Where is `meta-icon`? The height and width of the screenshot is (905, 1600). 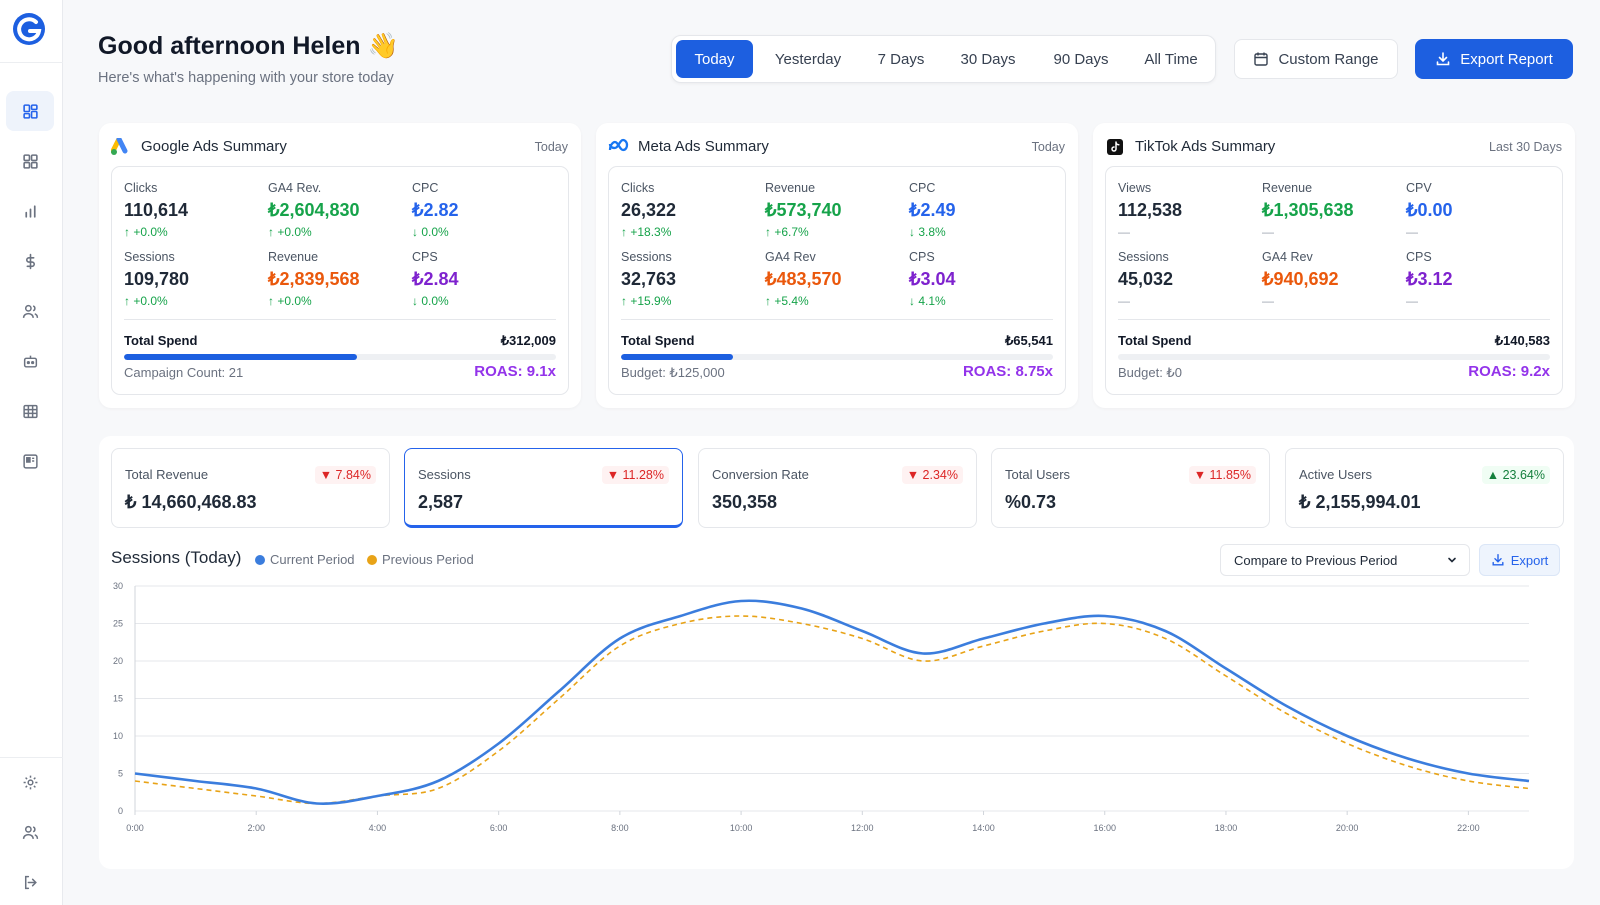
meta-icon is located at coordinates (619, 147).